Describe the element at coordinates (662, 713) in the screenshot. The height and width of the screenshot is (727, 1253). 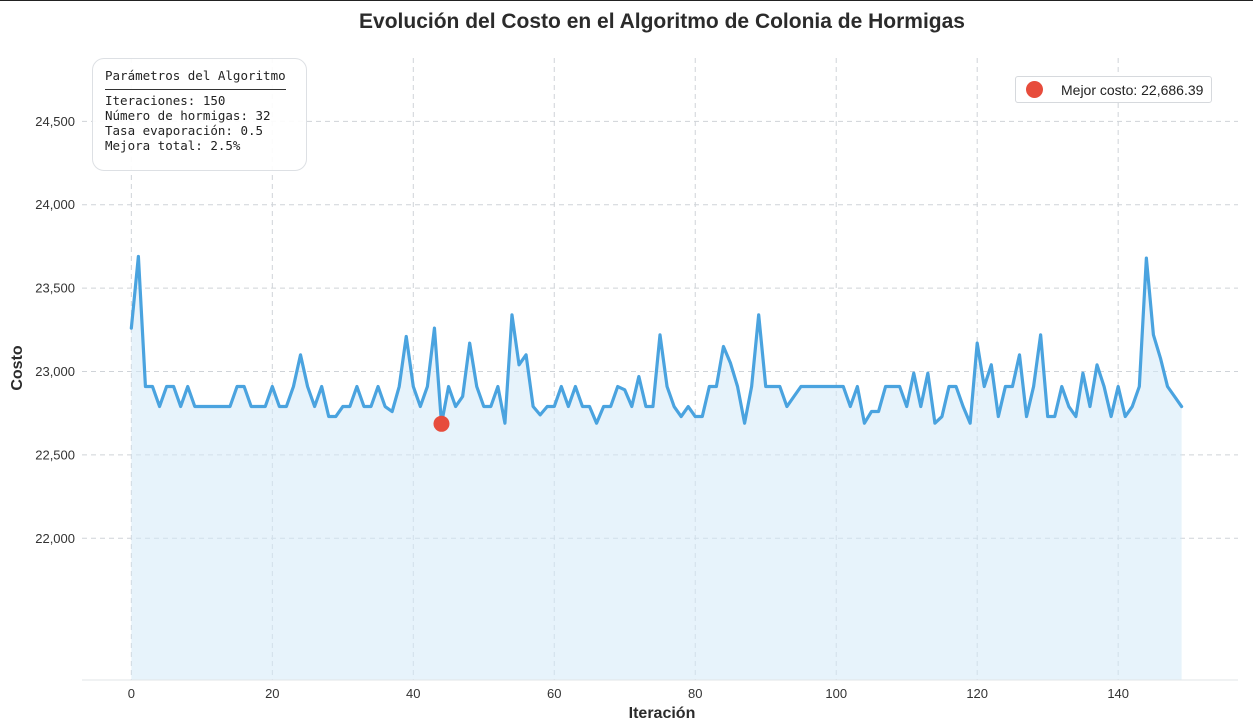
I see `x-axis-title: Iteración` at that location.